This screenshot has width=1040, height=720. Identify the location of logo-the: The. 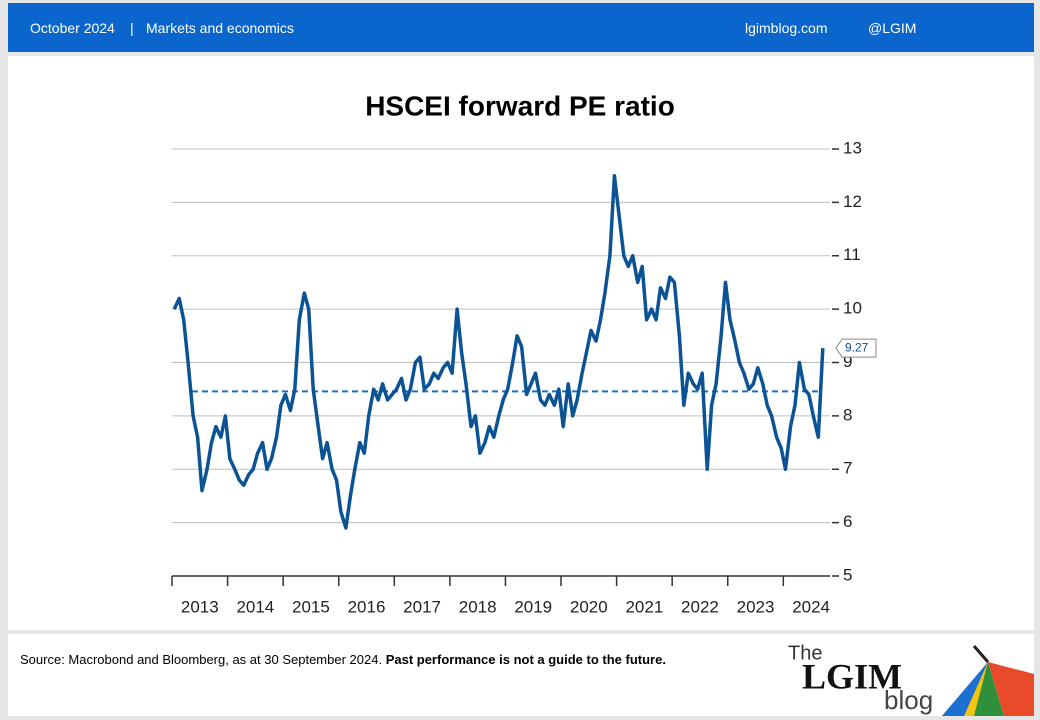
(805, 653).